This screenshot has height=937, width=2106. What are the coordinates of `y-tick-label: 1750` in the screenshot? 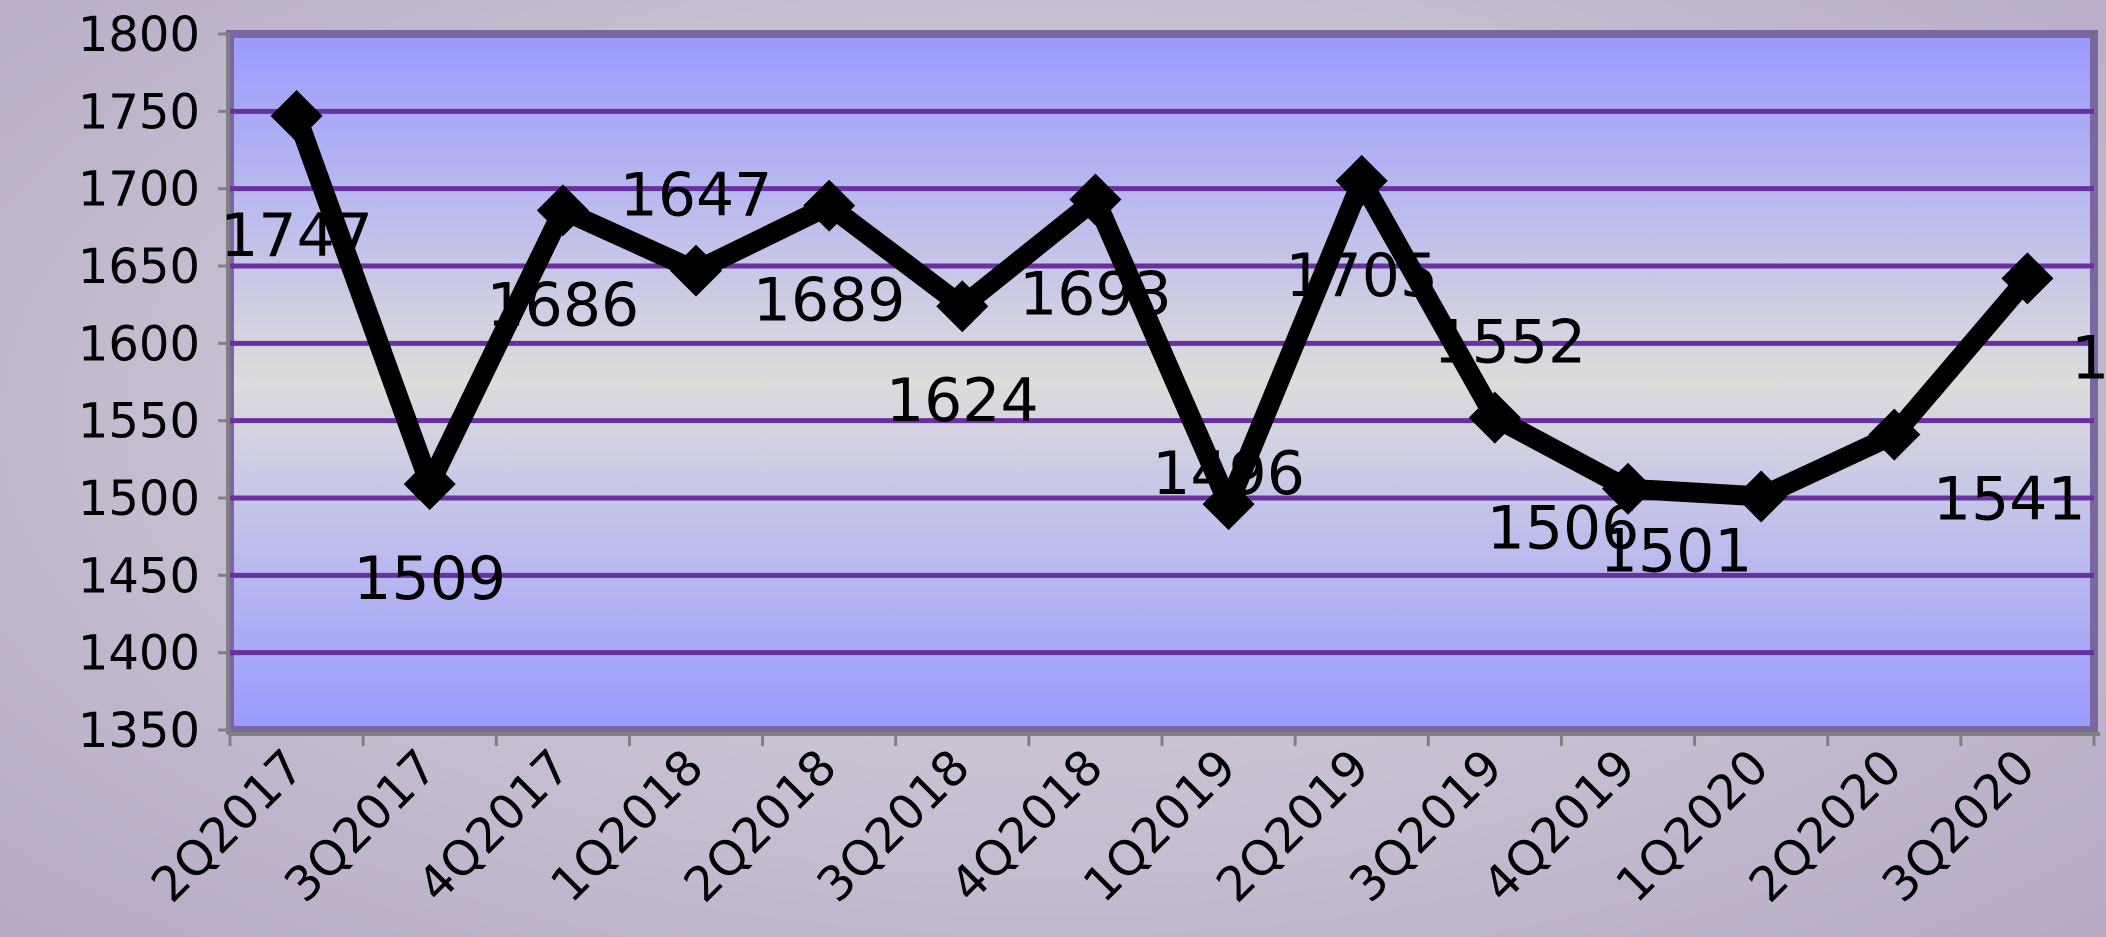 It's located at (139, 112).